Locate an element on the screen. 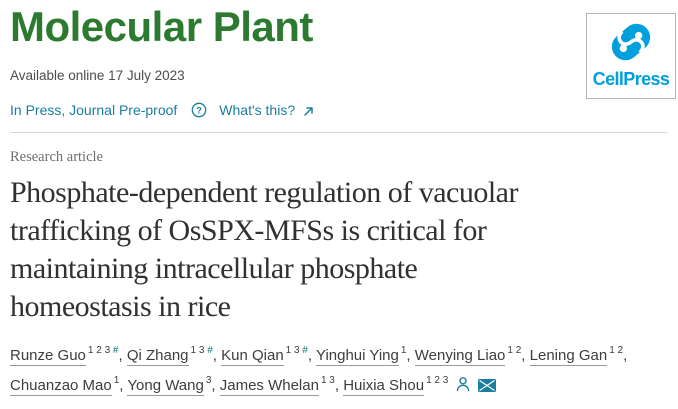 This screenshot has width=678, height=409. in-press-status: In Press, Journal Pre-proof is located at coordinates (94, 110).